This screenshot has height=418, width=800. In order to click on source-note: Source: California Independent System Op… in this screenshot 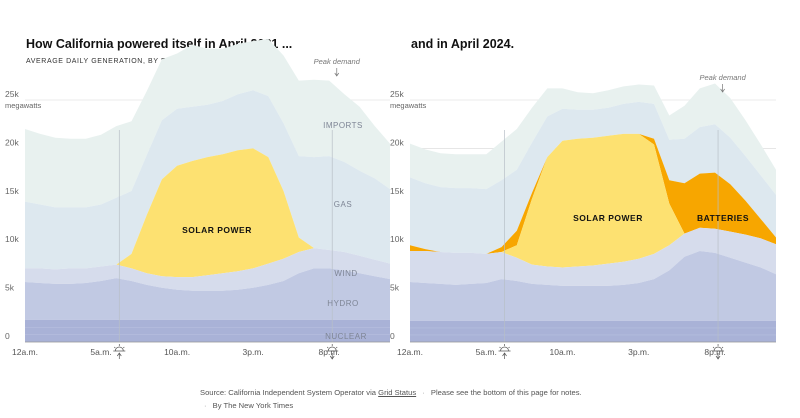, I will do `click(395, 399)`.